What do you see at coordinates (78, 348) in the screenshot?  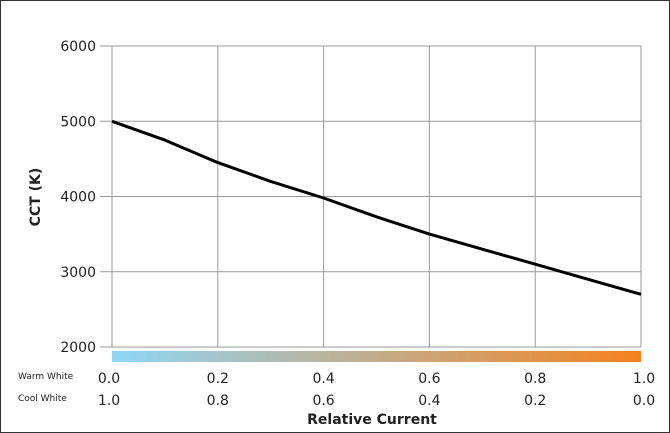 I see `y-tick-label: 2000` at bounding box center [78, 348].